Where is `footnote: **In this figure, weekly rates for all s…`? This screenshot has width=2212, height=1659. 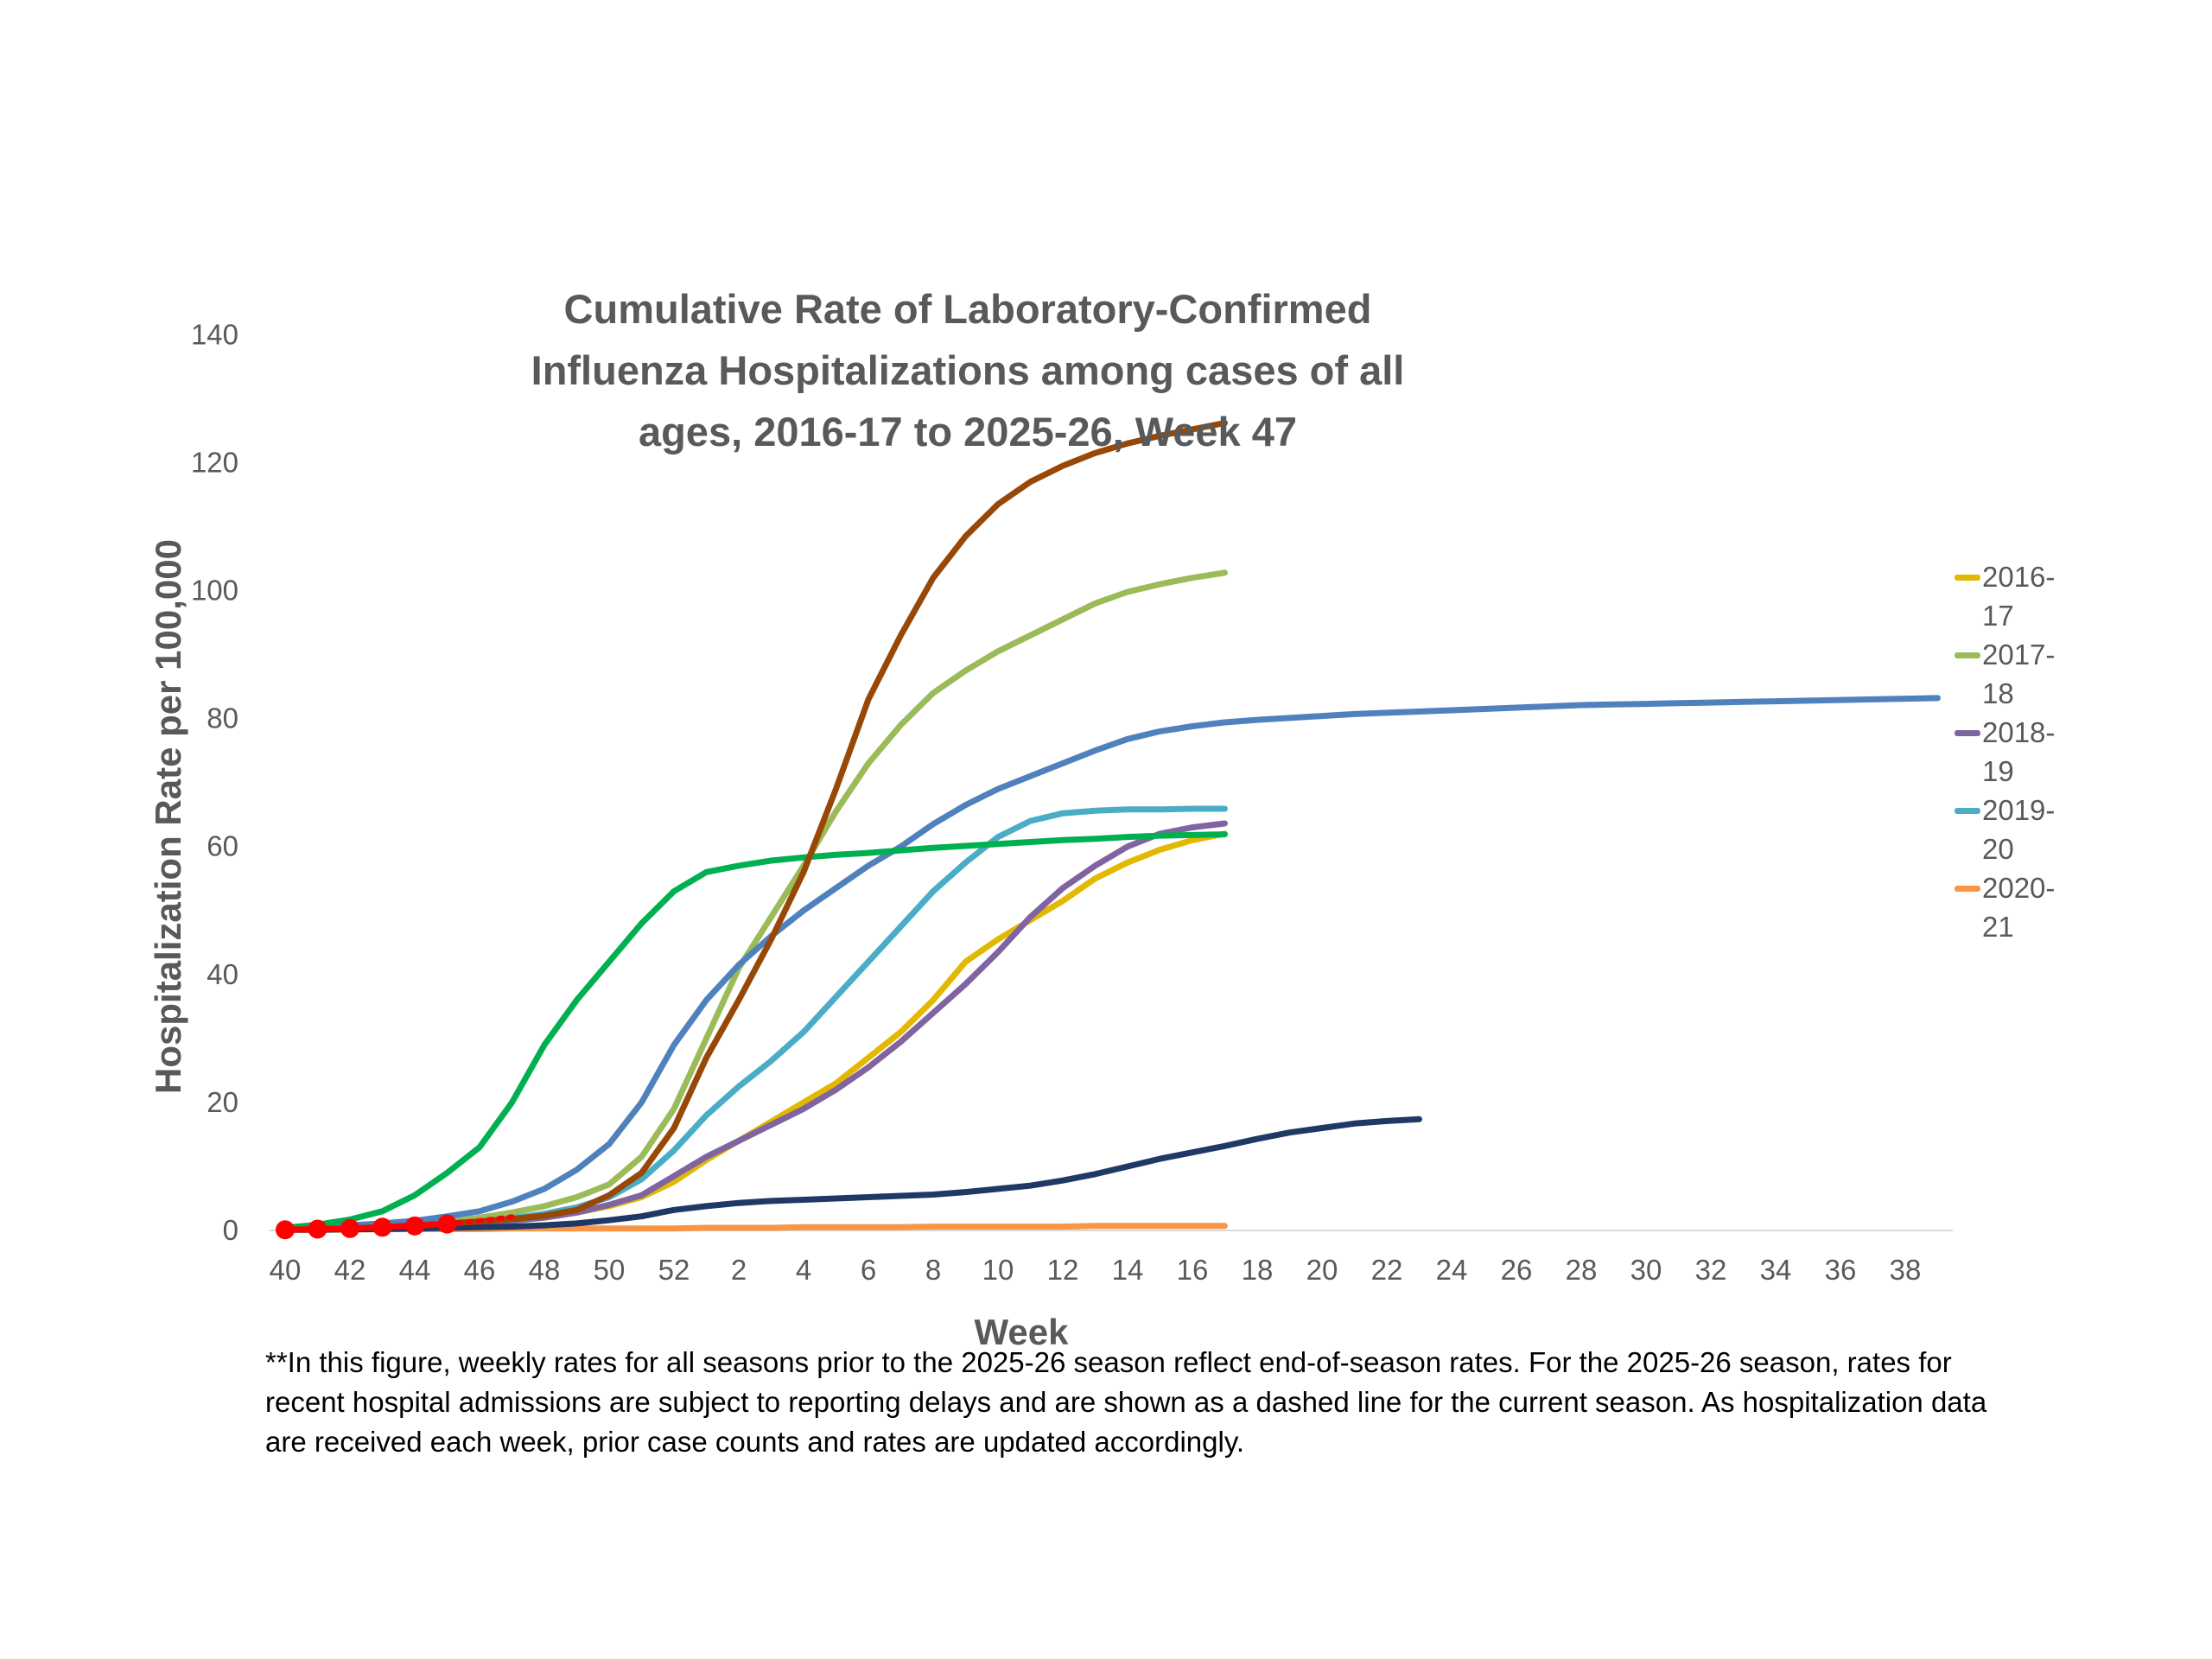
footnote: **In this figure, weekly rates for all s… is located at coordinates (1126, 1402).